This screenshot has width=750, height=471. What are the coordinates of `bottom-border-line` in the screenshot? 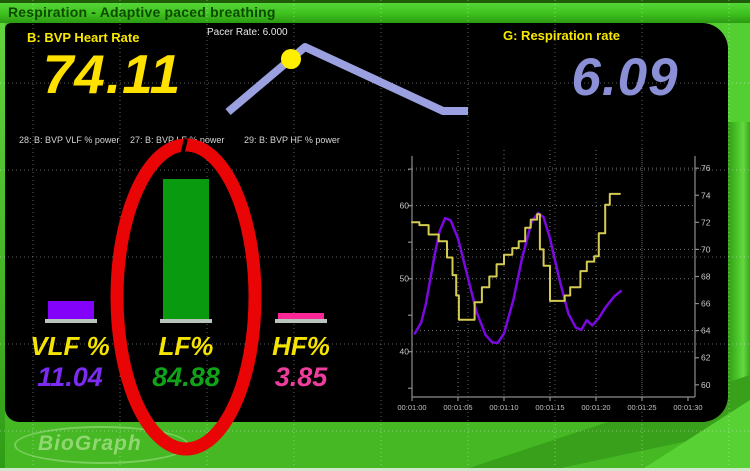 It's located at (375, 469).